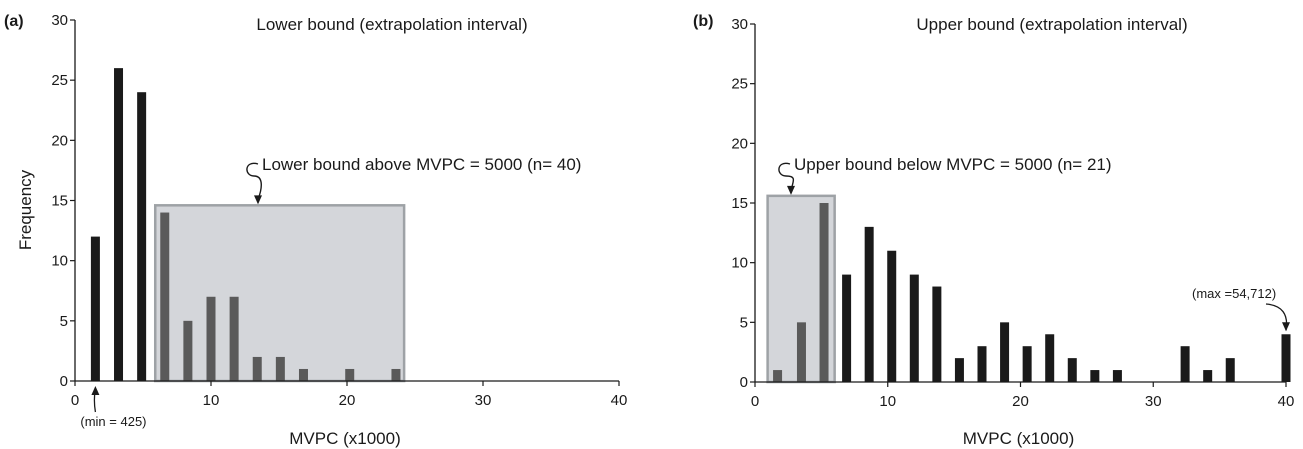 Image resolution: width=1303 pixels, height=449 pixels. I want to click on min-annotation: (min = 425), so click(113, 421).